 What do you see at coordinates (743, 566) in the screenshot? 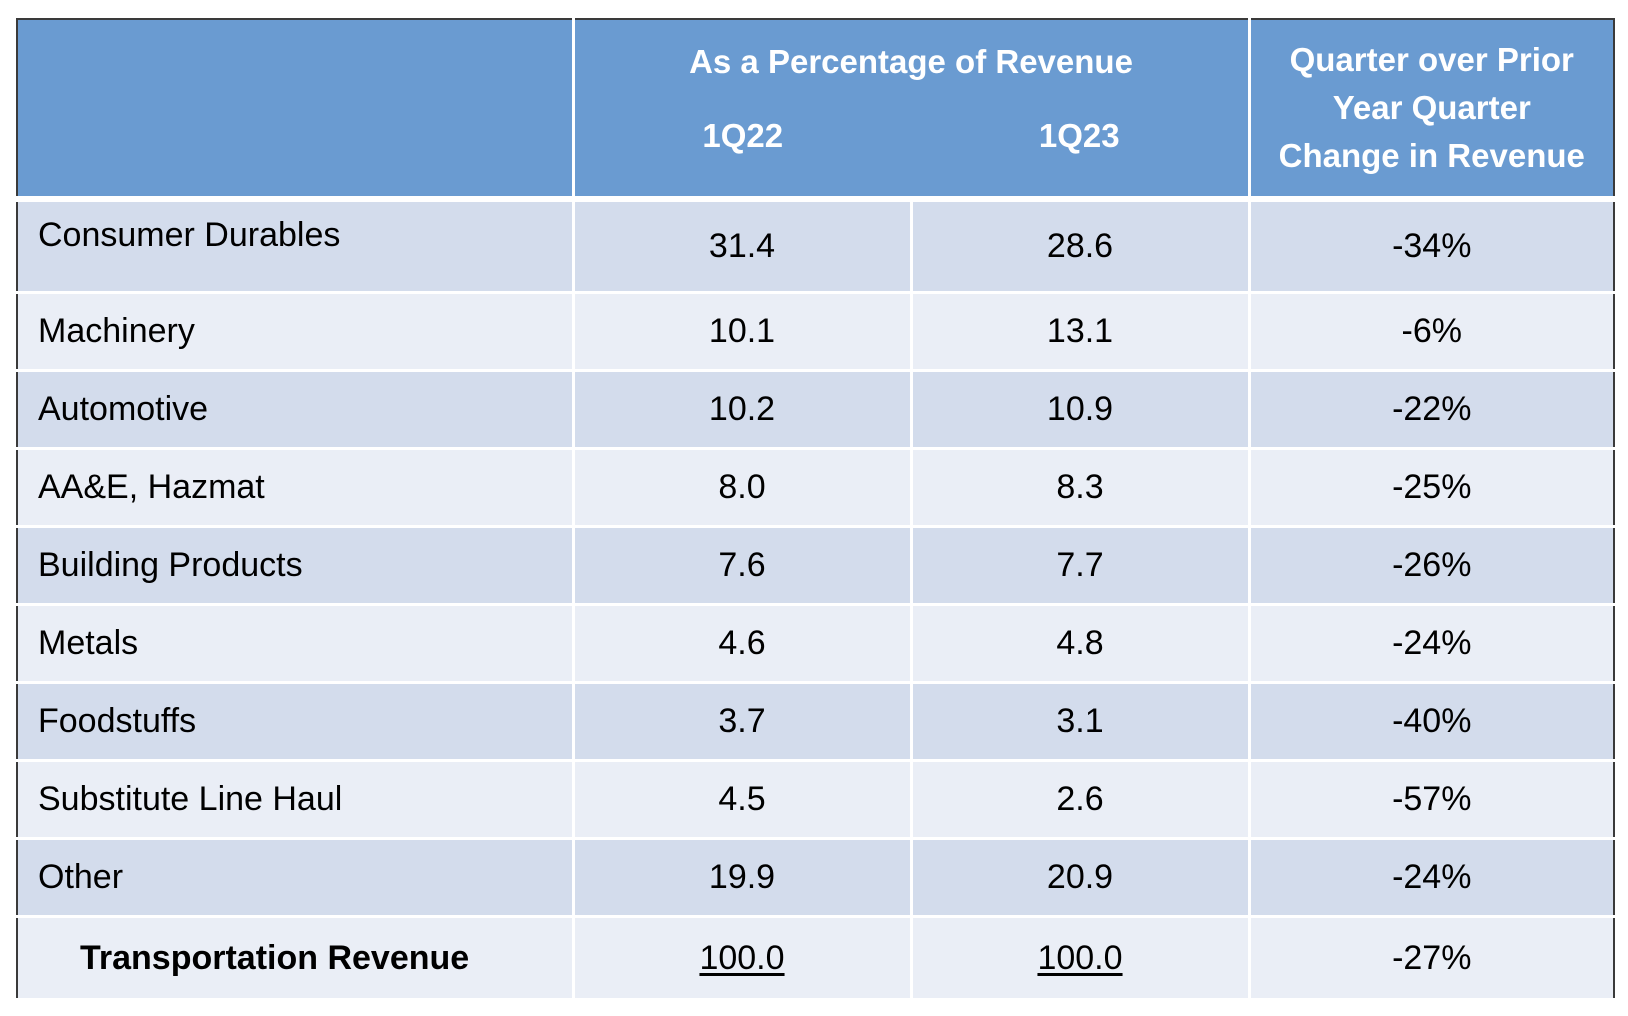
I see `row-1q22-value: 7.6` at bounding box center [743, 566].